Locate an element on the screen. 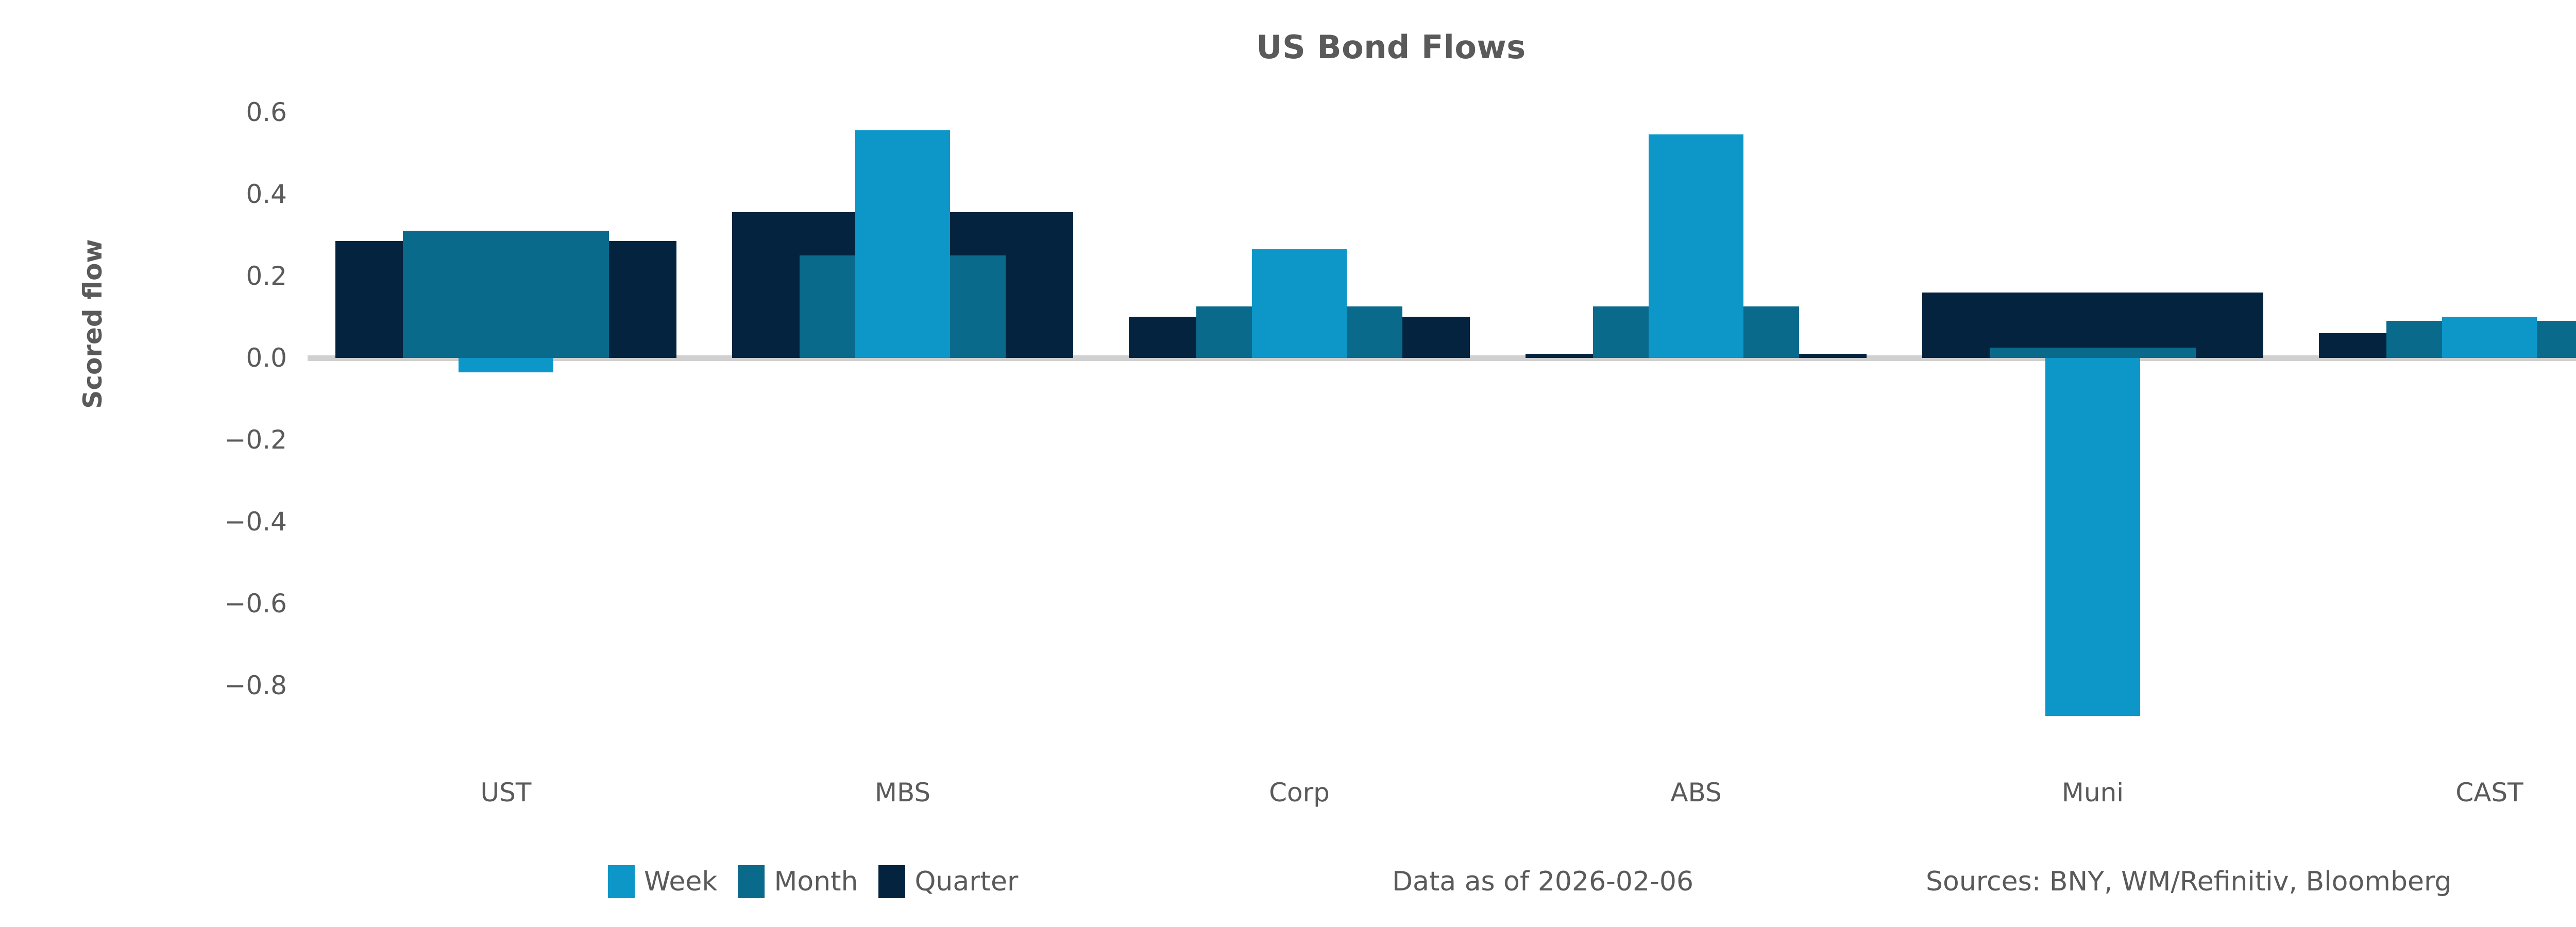 Image resolution: width=2576 pixels, height=927 pixels. legend-swatch-quarter is located at coordinates (892, 881).